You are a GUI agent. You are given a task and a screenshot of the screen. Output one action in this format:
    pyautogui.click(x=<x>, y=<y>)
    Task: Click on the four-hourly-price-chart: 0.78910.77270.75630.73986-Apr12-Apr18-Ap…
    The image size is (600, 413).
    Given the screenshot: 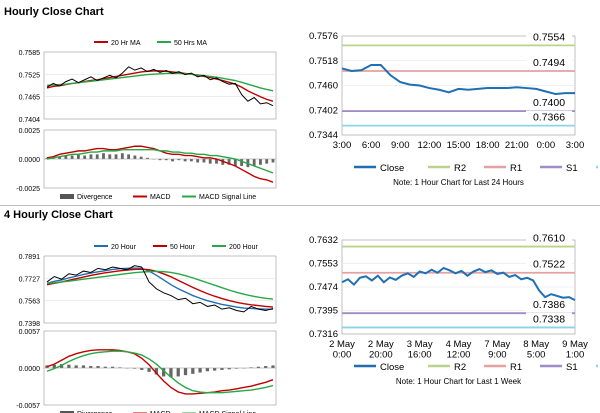 What is the action you would take?
    pyautogui.click(x=148, y=285)
    